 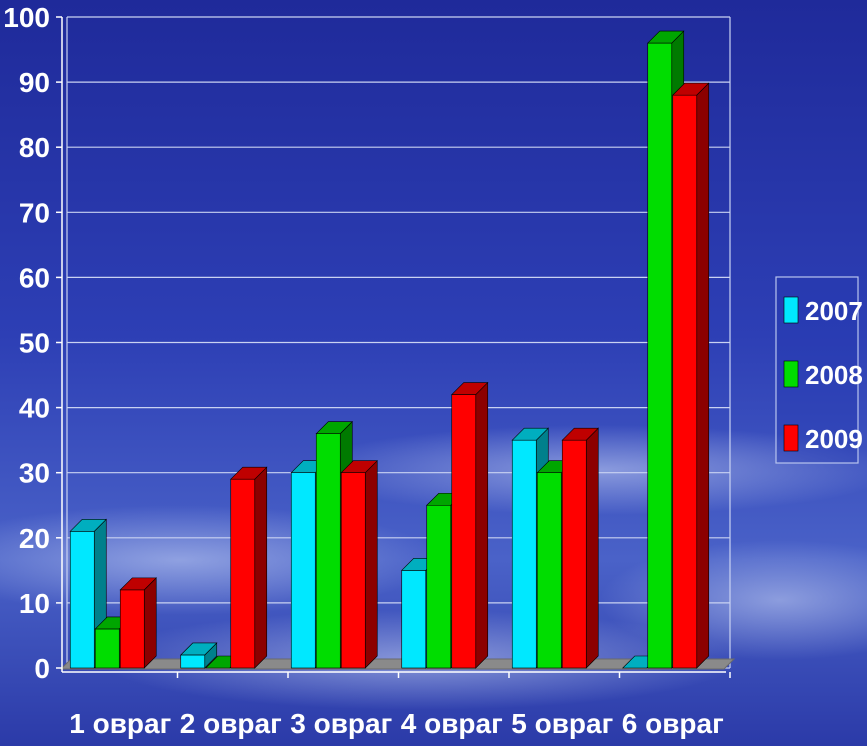 I want to click on legend-label: 2007, so click(x=834, y=311).